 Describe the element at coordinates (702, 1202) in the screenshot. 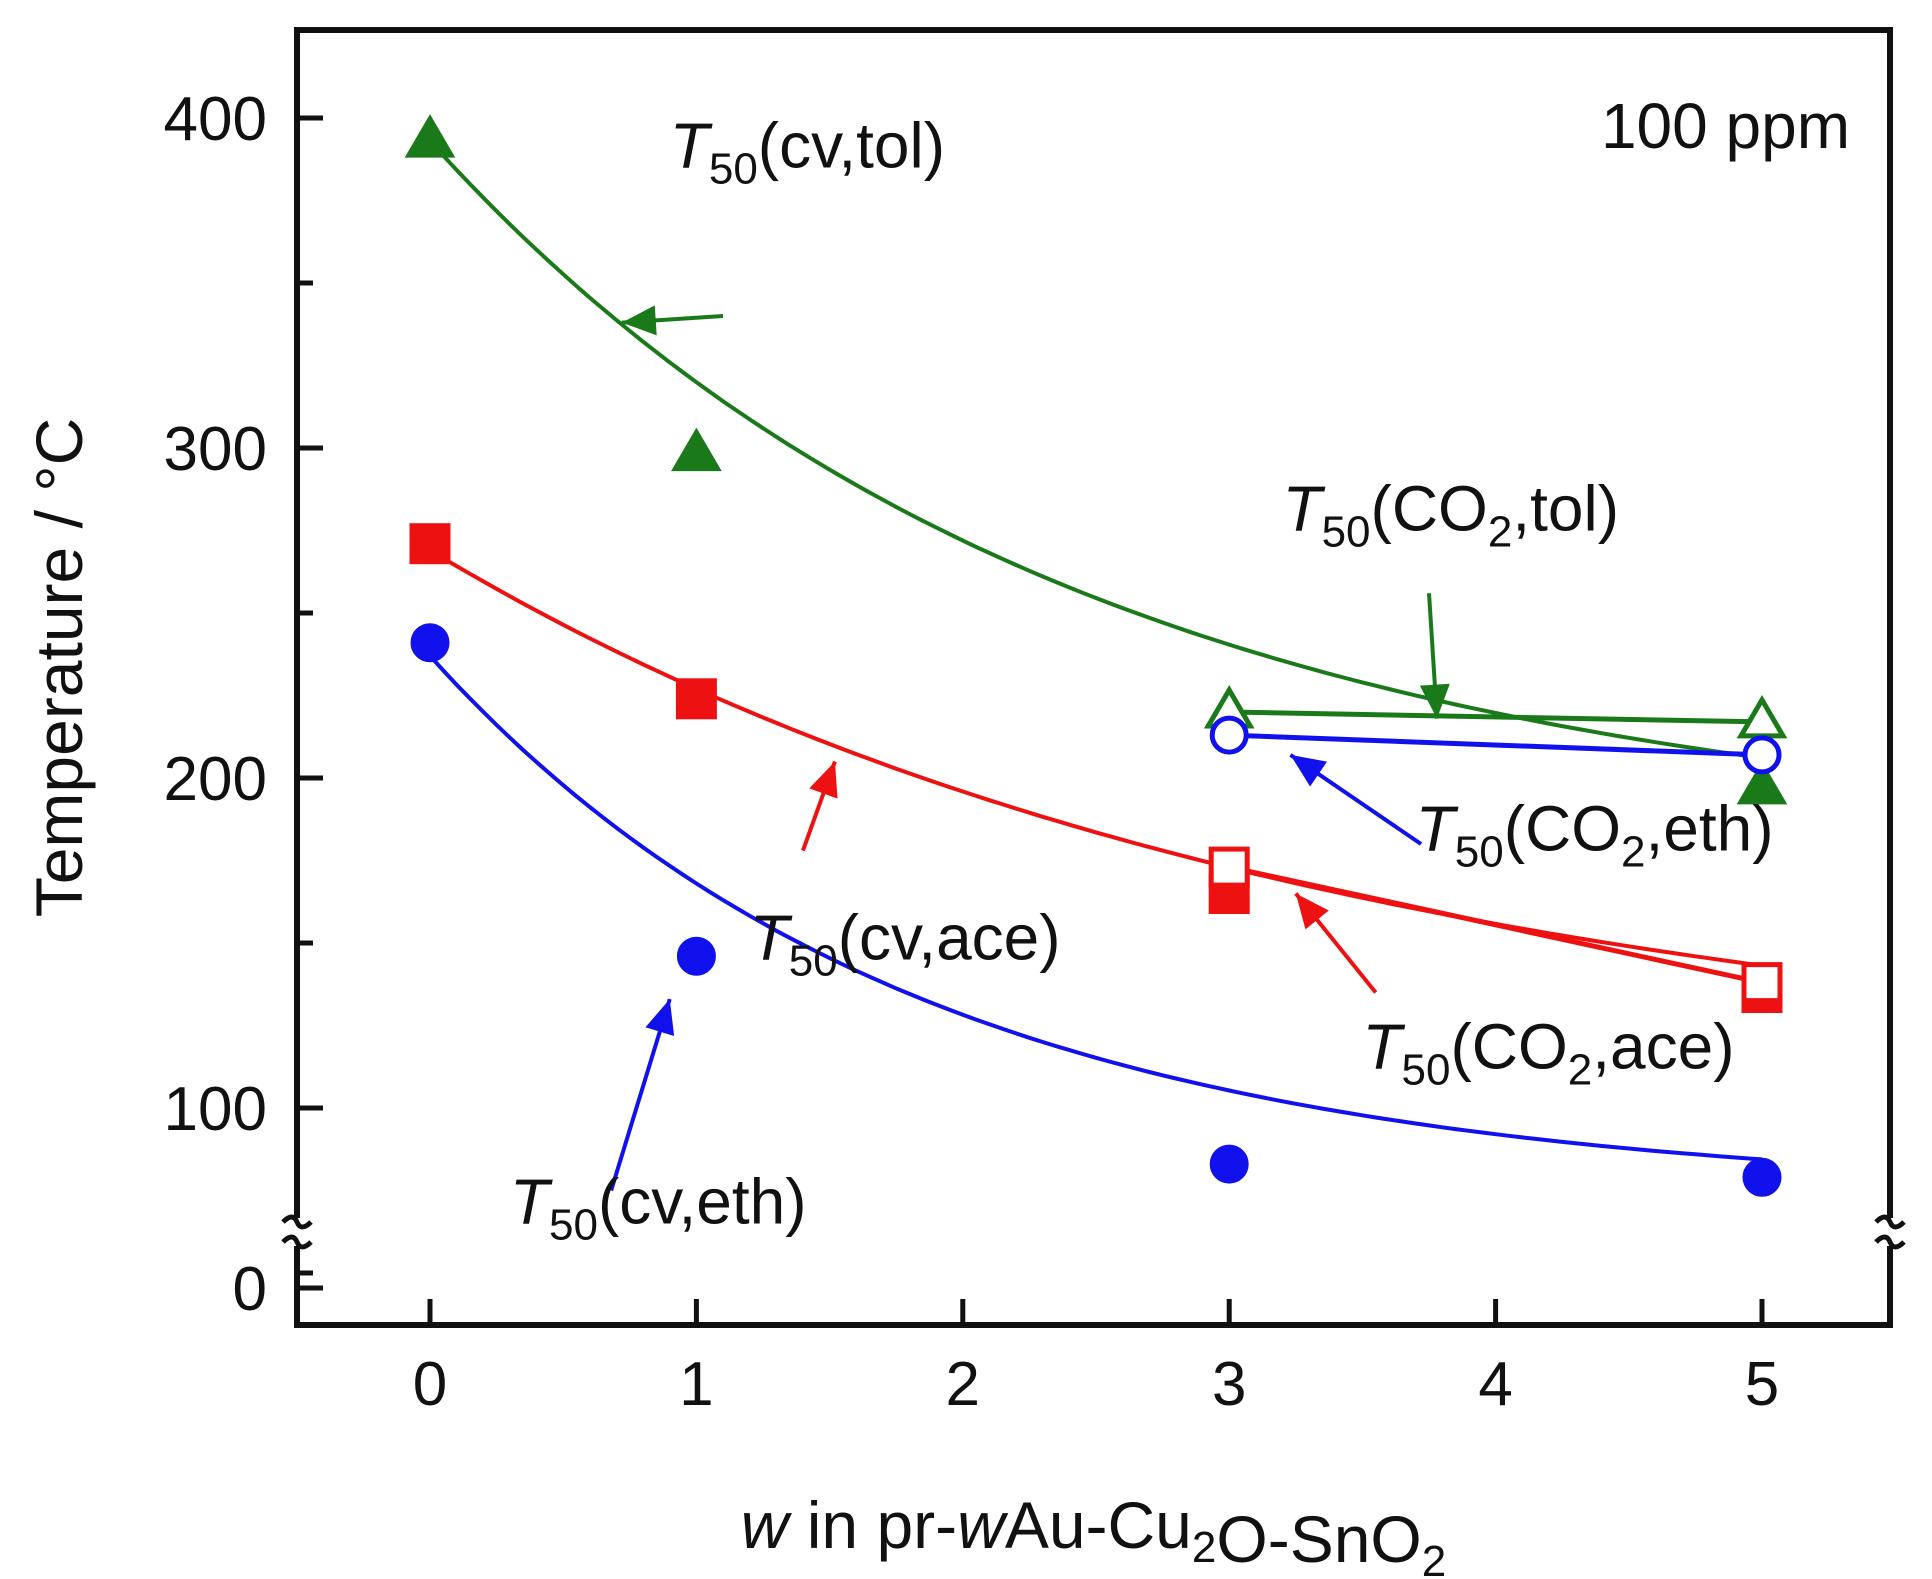

I see `annotation-rest: (cv,eth)` at that location.